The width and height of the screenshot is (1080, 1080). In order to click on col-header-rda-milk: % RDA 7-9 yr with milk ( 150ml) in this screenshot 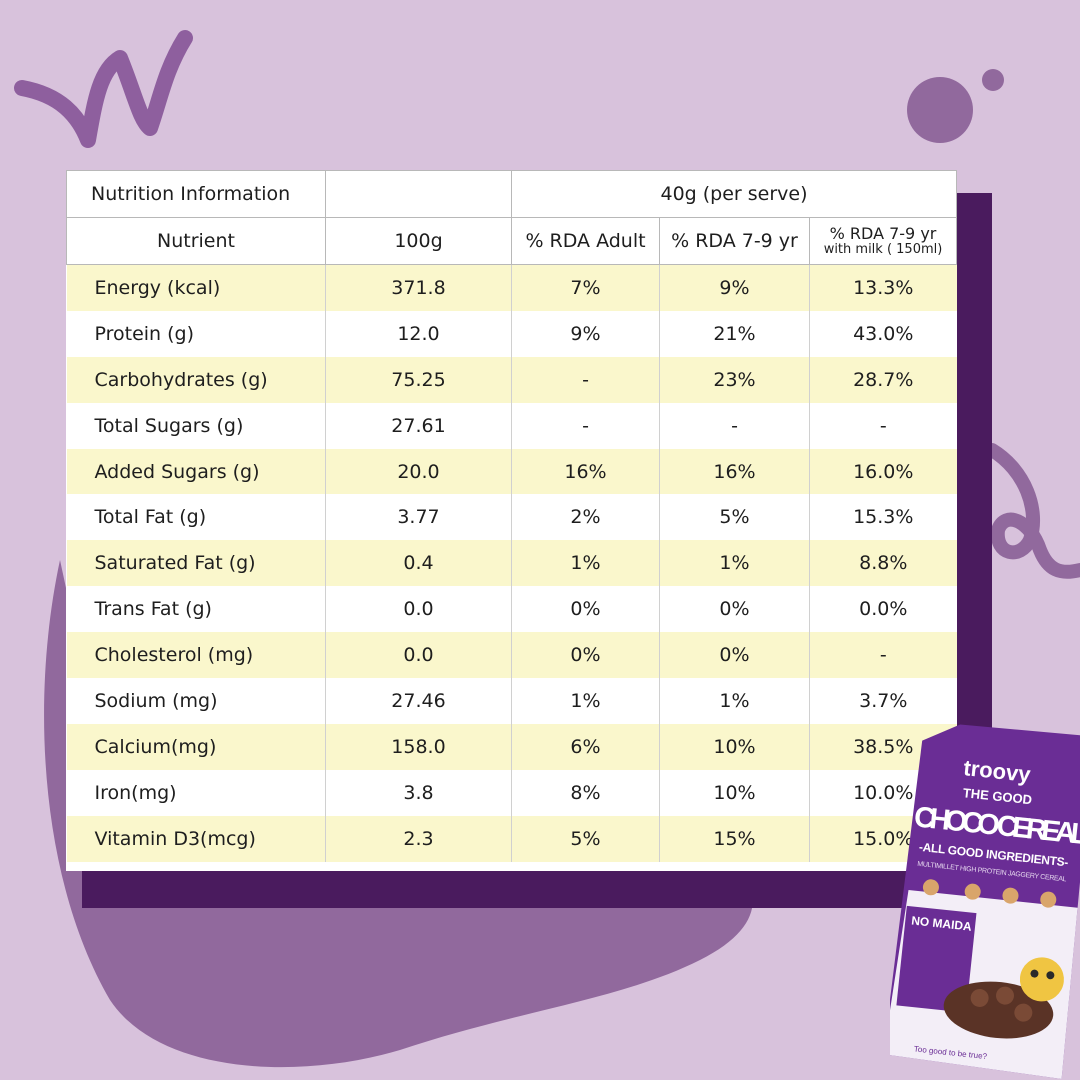, I will do `click(883, 241)`.